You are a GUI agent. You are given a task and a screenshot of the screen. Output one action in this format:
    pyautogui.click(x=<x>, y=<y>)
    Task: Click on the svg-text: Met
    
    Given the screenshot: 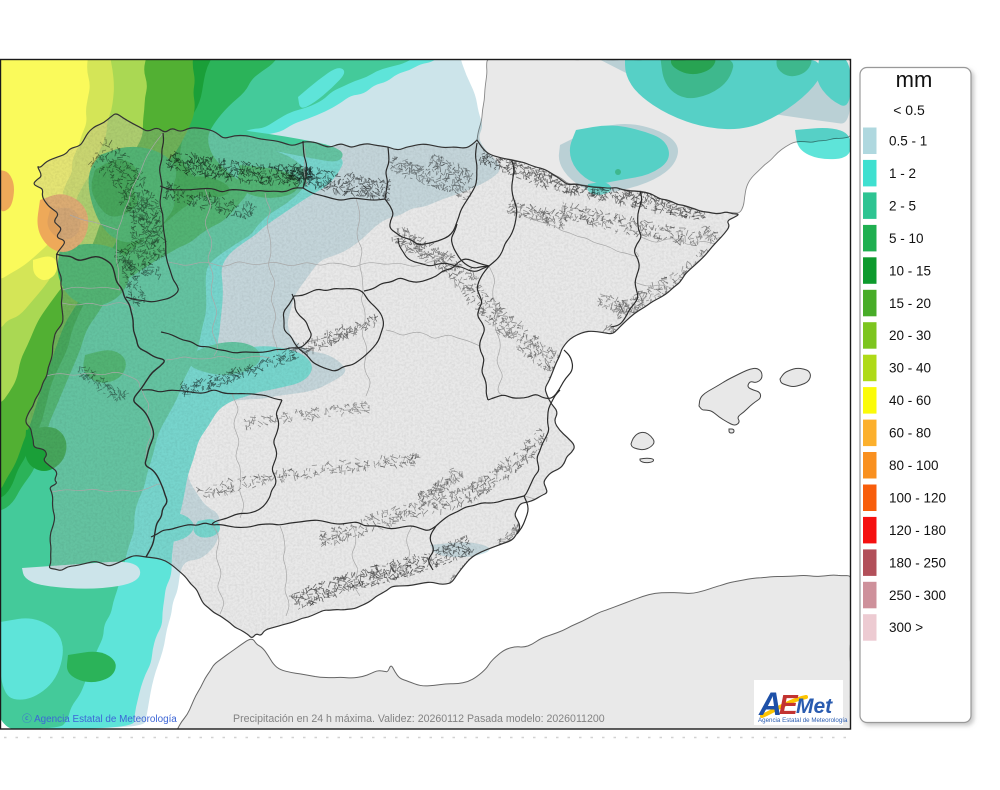 What is the action you would take?
    pyautogui.click(x=814, y=706)
    